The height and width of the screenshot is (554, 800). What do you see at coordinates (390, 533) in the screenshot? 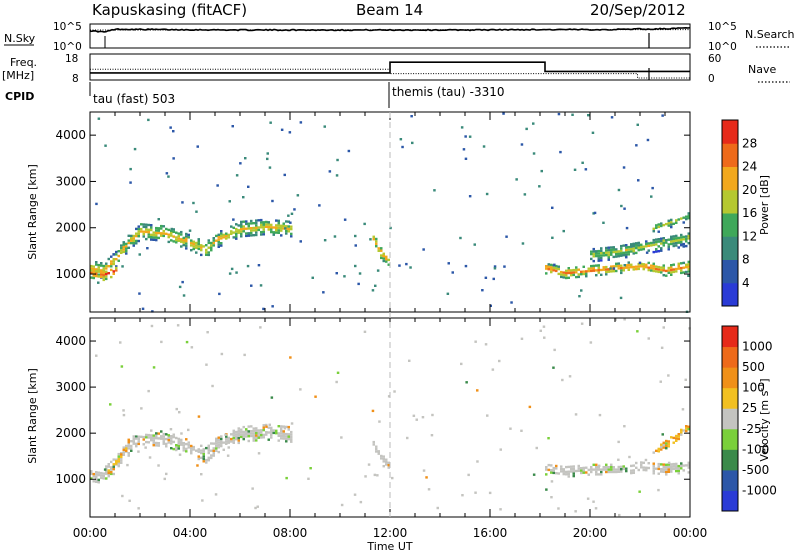
I see `x-tick-label: 12:00` at bounding box center [390, 533].